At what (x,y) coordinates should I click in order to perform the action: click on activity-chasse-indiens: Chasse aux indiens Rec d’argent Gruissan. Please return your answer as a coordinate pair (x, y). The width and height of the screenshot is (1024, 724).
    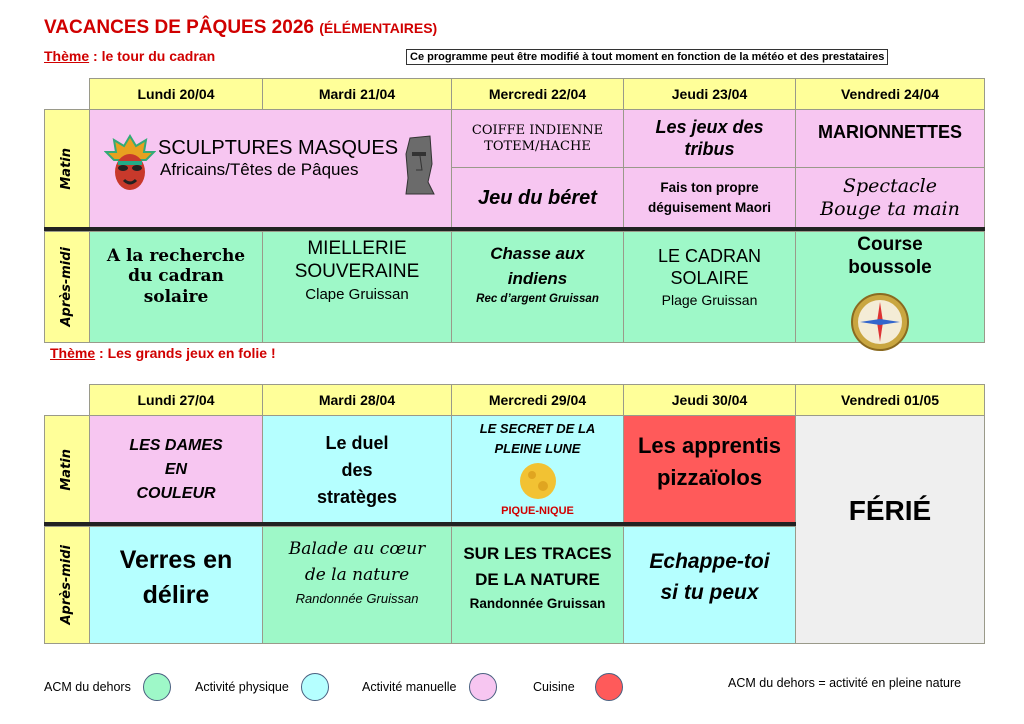
    Looking at the image, I should click on (537, 287).